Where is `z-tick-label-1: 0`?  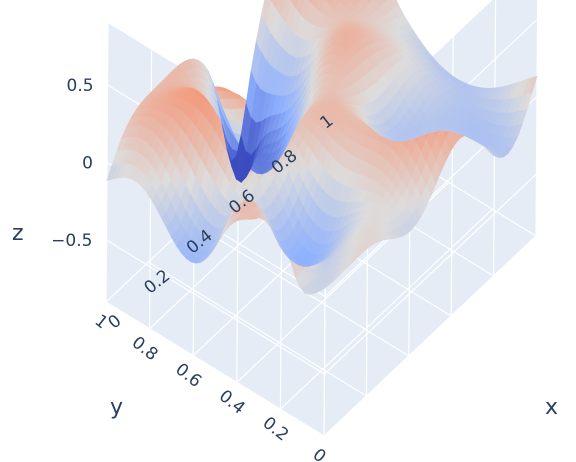
z-tick-label-1: 0 is located at coordinates (87, 164).